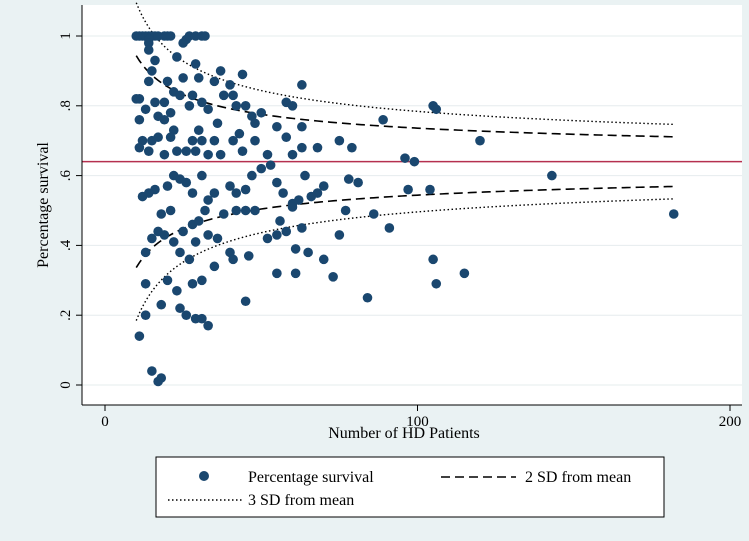  What do you see at coordinates (578, 477) in the screenshot?
I see `legend-label-2sd: 2 SD from mean` at bounding box center [578, 477].